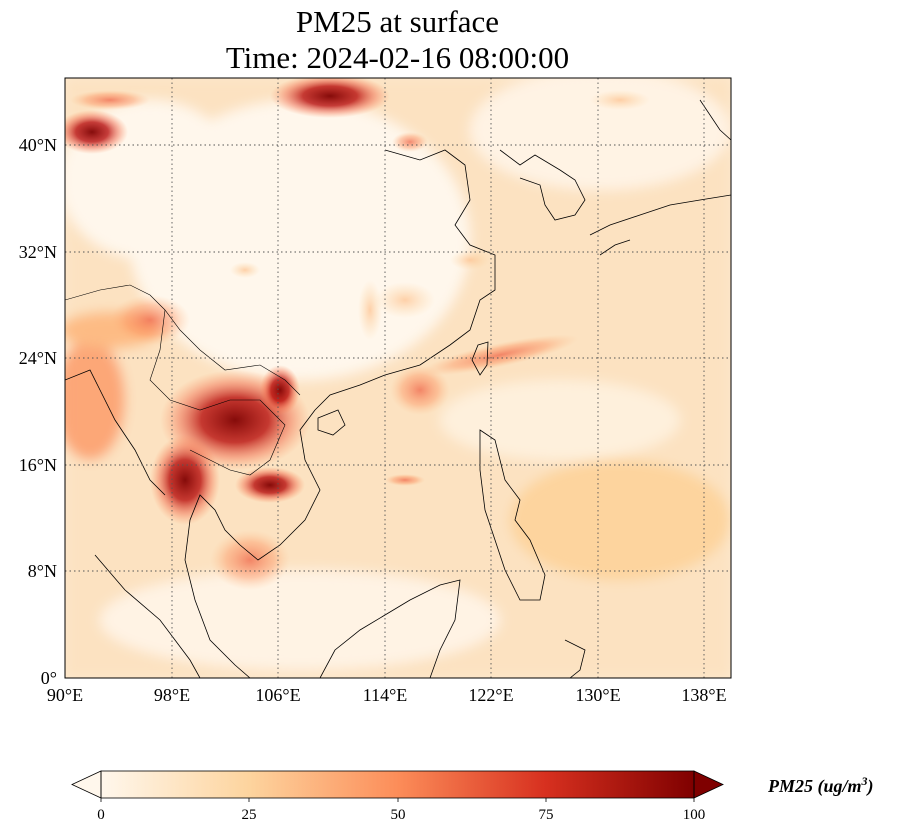 Image resolution: width=905 pixels, height=836 pixels. I want to click on y-tick-label: 24°N, so click(38, 358).